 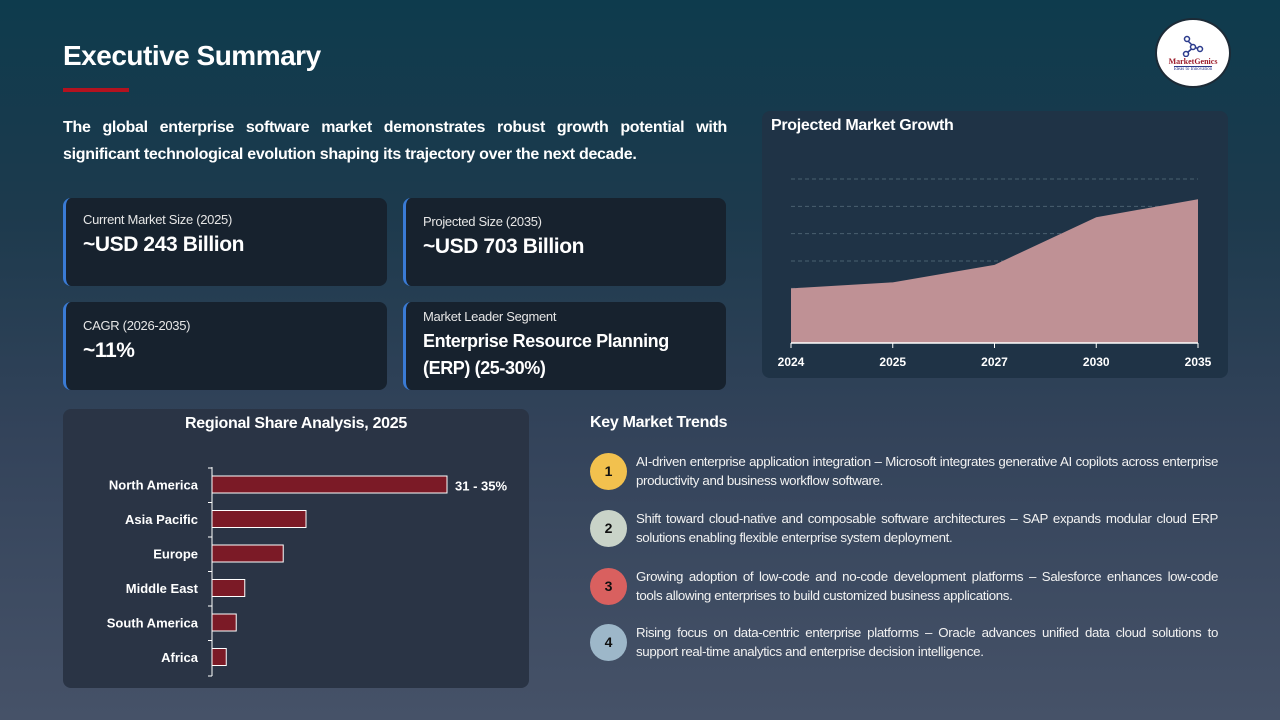 I want to click on x-tick-label: 2035, so click(x=1198, y=362).